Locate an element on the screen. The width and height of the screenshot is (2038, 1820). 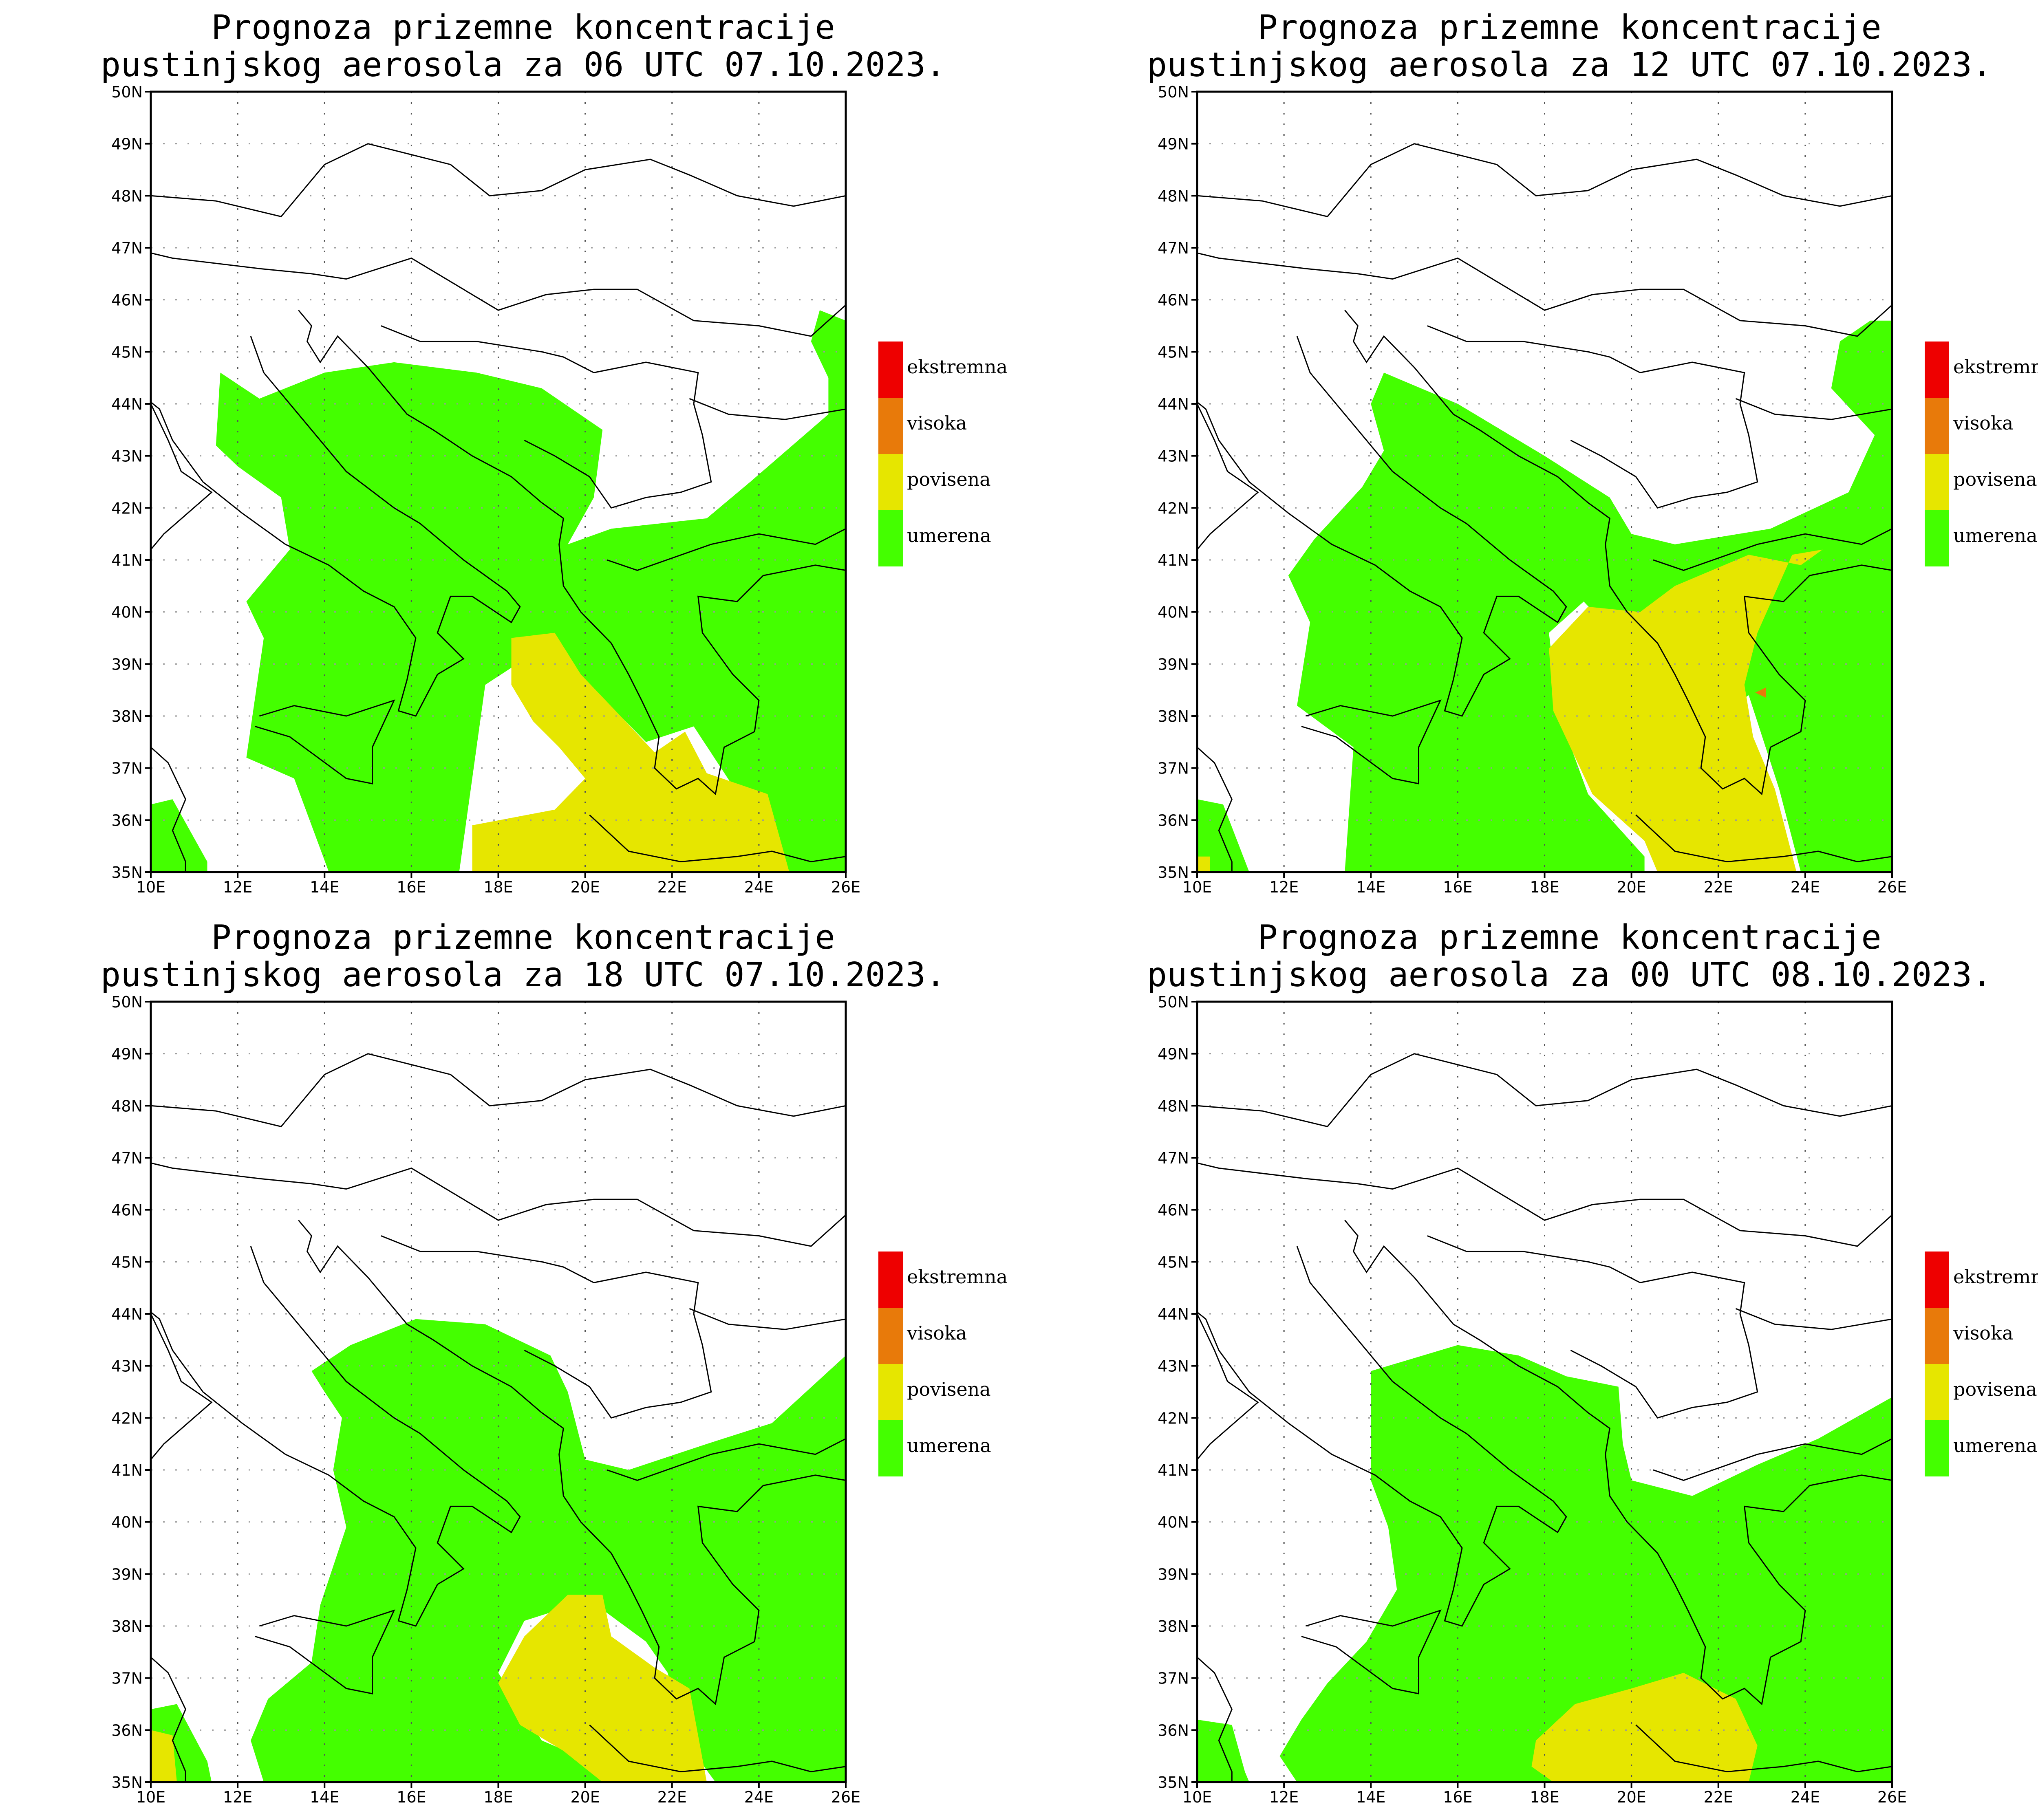
map-content is located at coordinates (1545, 1392).